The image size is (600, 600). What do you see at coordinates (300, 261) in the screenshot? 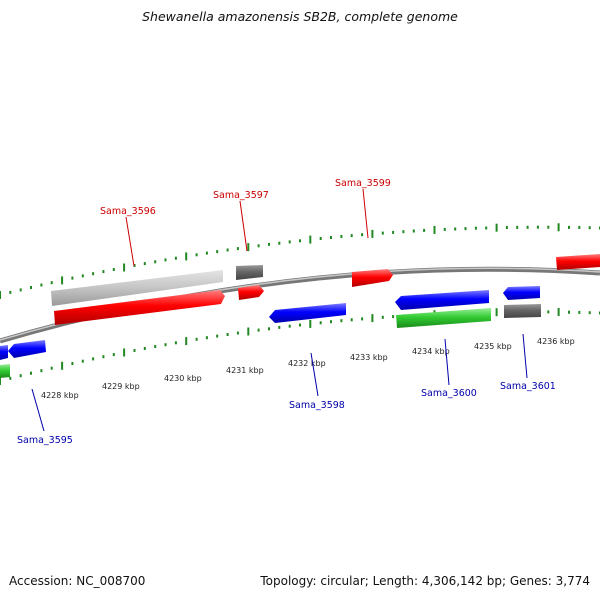
I see `outer-tick-row` at bounding box center [300, 261].